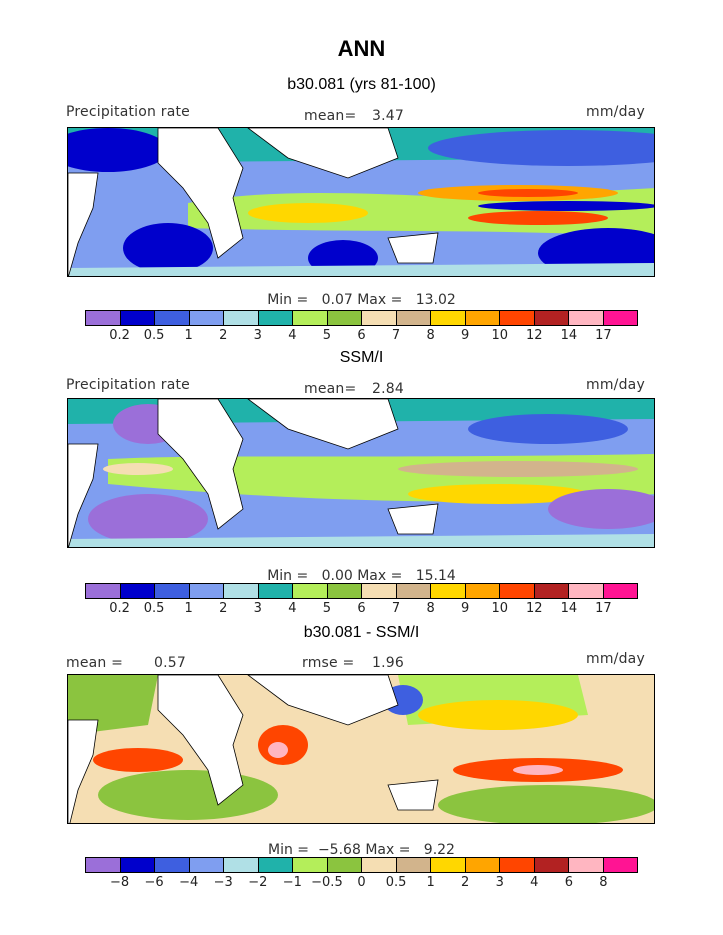 The height and width of the screenshot is (935, 723). What do you see at coordinates (615, 659) in the screenshot?
I see `panel-3-units: mm/day` at bounding box center [615, 659].